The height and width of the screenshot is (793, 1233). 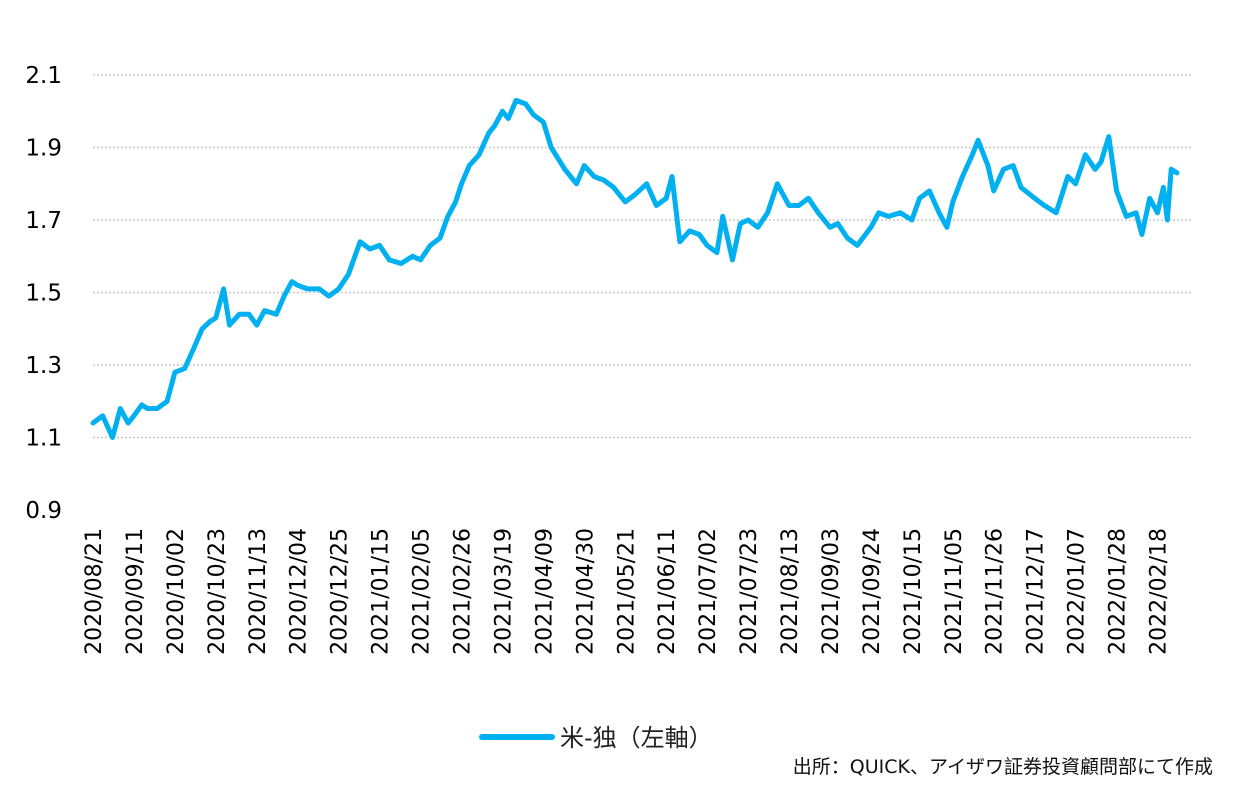 What do you see at coordinates (299, 591) in the screenshot?
I see `x-tick-label: 2020/12/04` at bounding box center [299, 591].